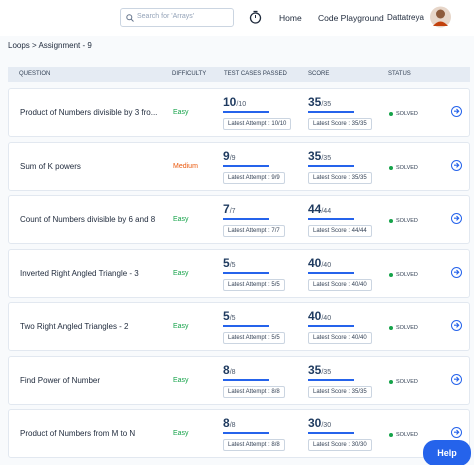 The height and width of the screenshot is (465, 474). Describe the element at coordinates (50, 166) in the screenshot. I see `question-title: Sum of K powers` at that location.